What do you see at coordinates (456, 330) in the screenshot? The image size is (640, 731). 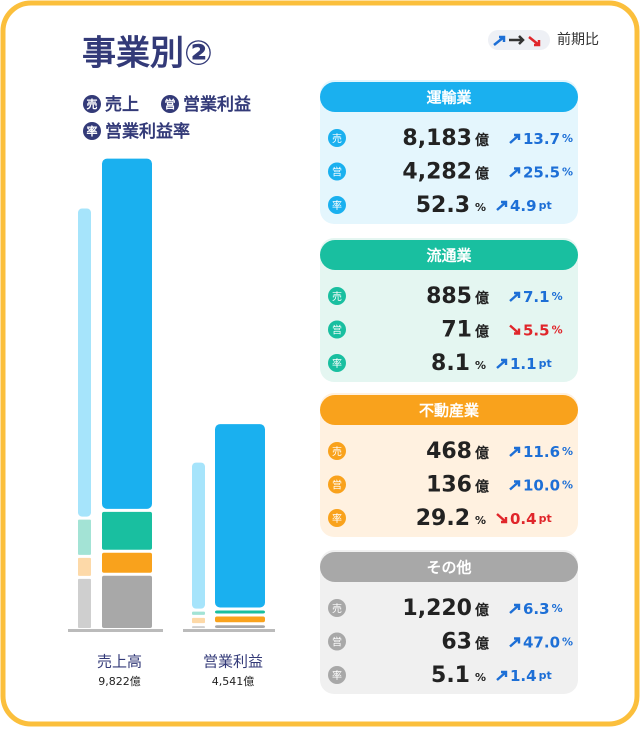 I see `value: 71` at bounding box center [456, 330].